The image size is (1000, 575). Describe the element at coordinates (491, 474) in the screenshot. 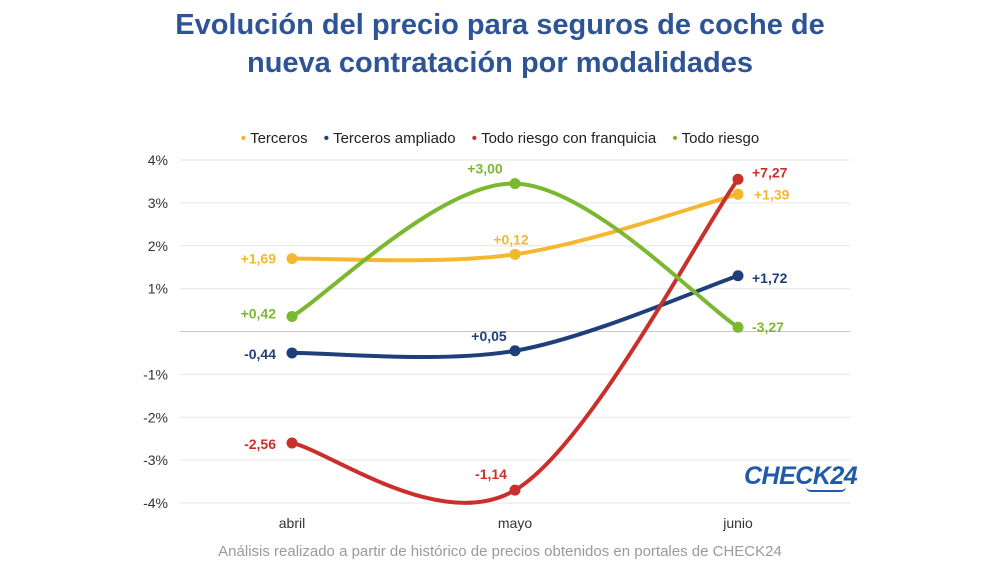

I see `data-label-todo-riesgo-con-franquicia: -1,14` at that location.